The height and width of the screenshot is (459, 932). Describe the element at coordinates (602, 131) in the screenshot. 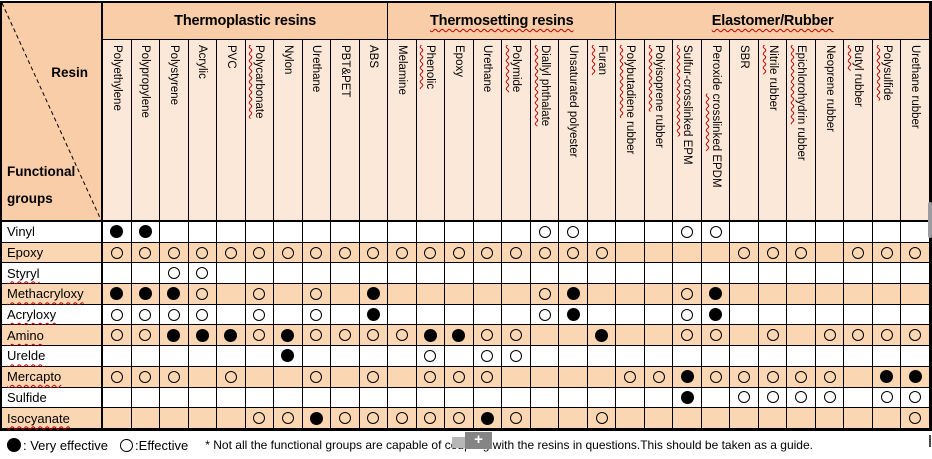

I see `column-header: Furan` at that location.